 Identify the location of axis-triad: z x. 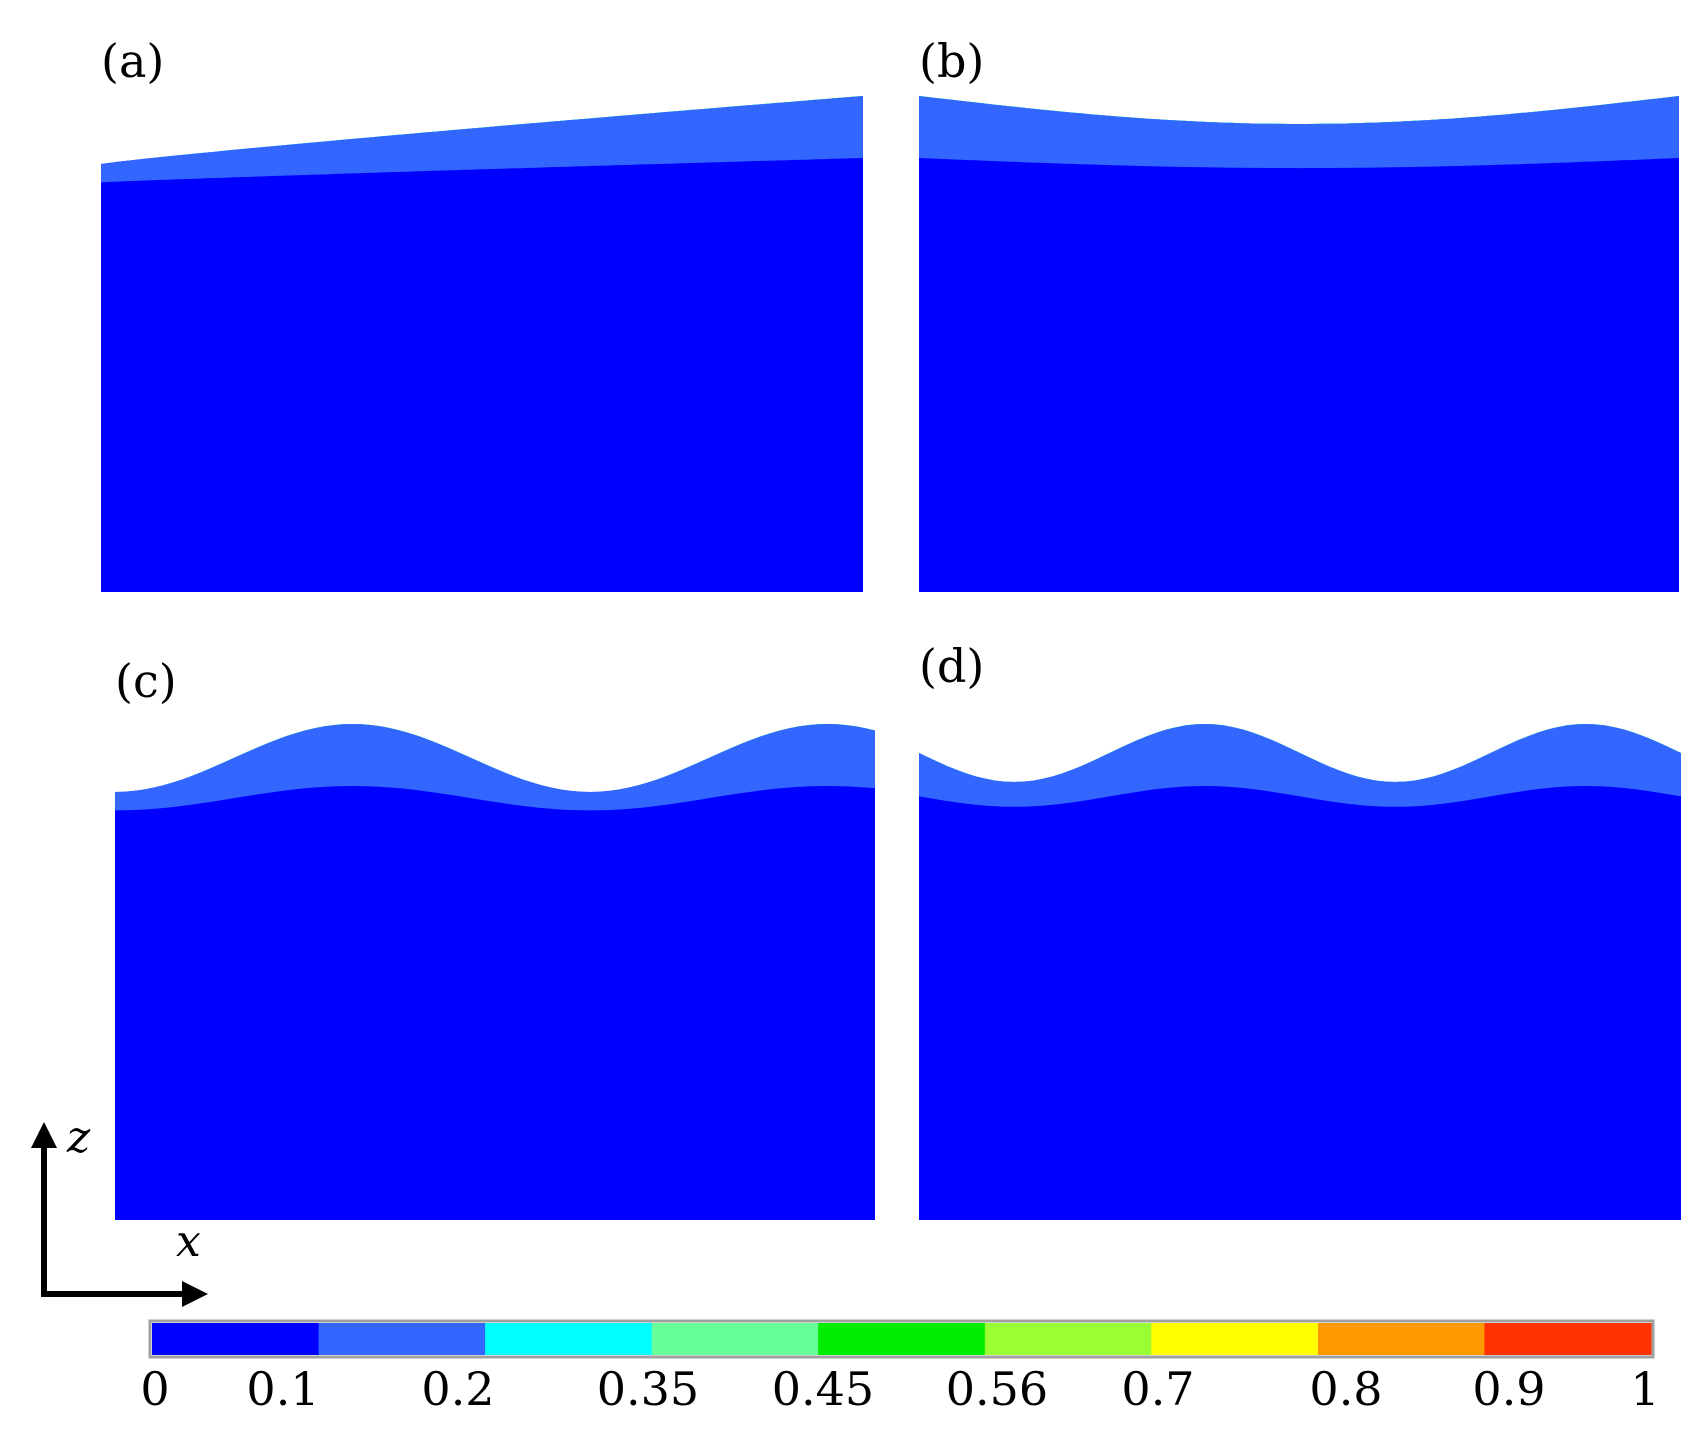
(119, 1209).